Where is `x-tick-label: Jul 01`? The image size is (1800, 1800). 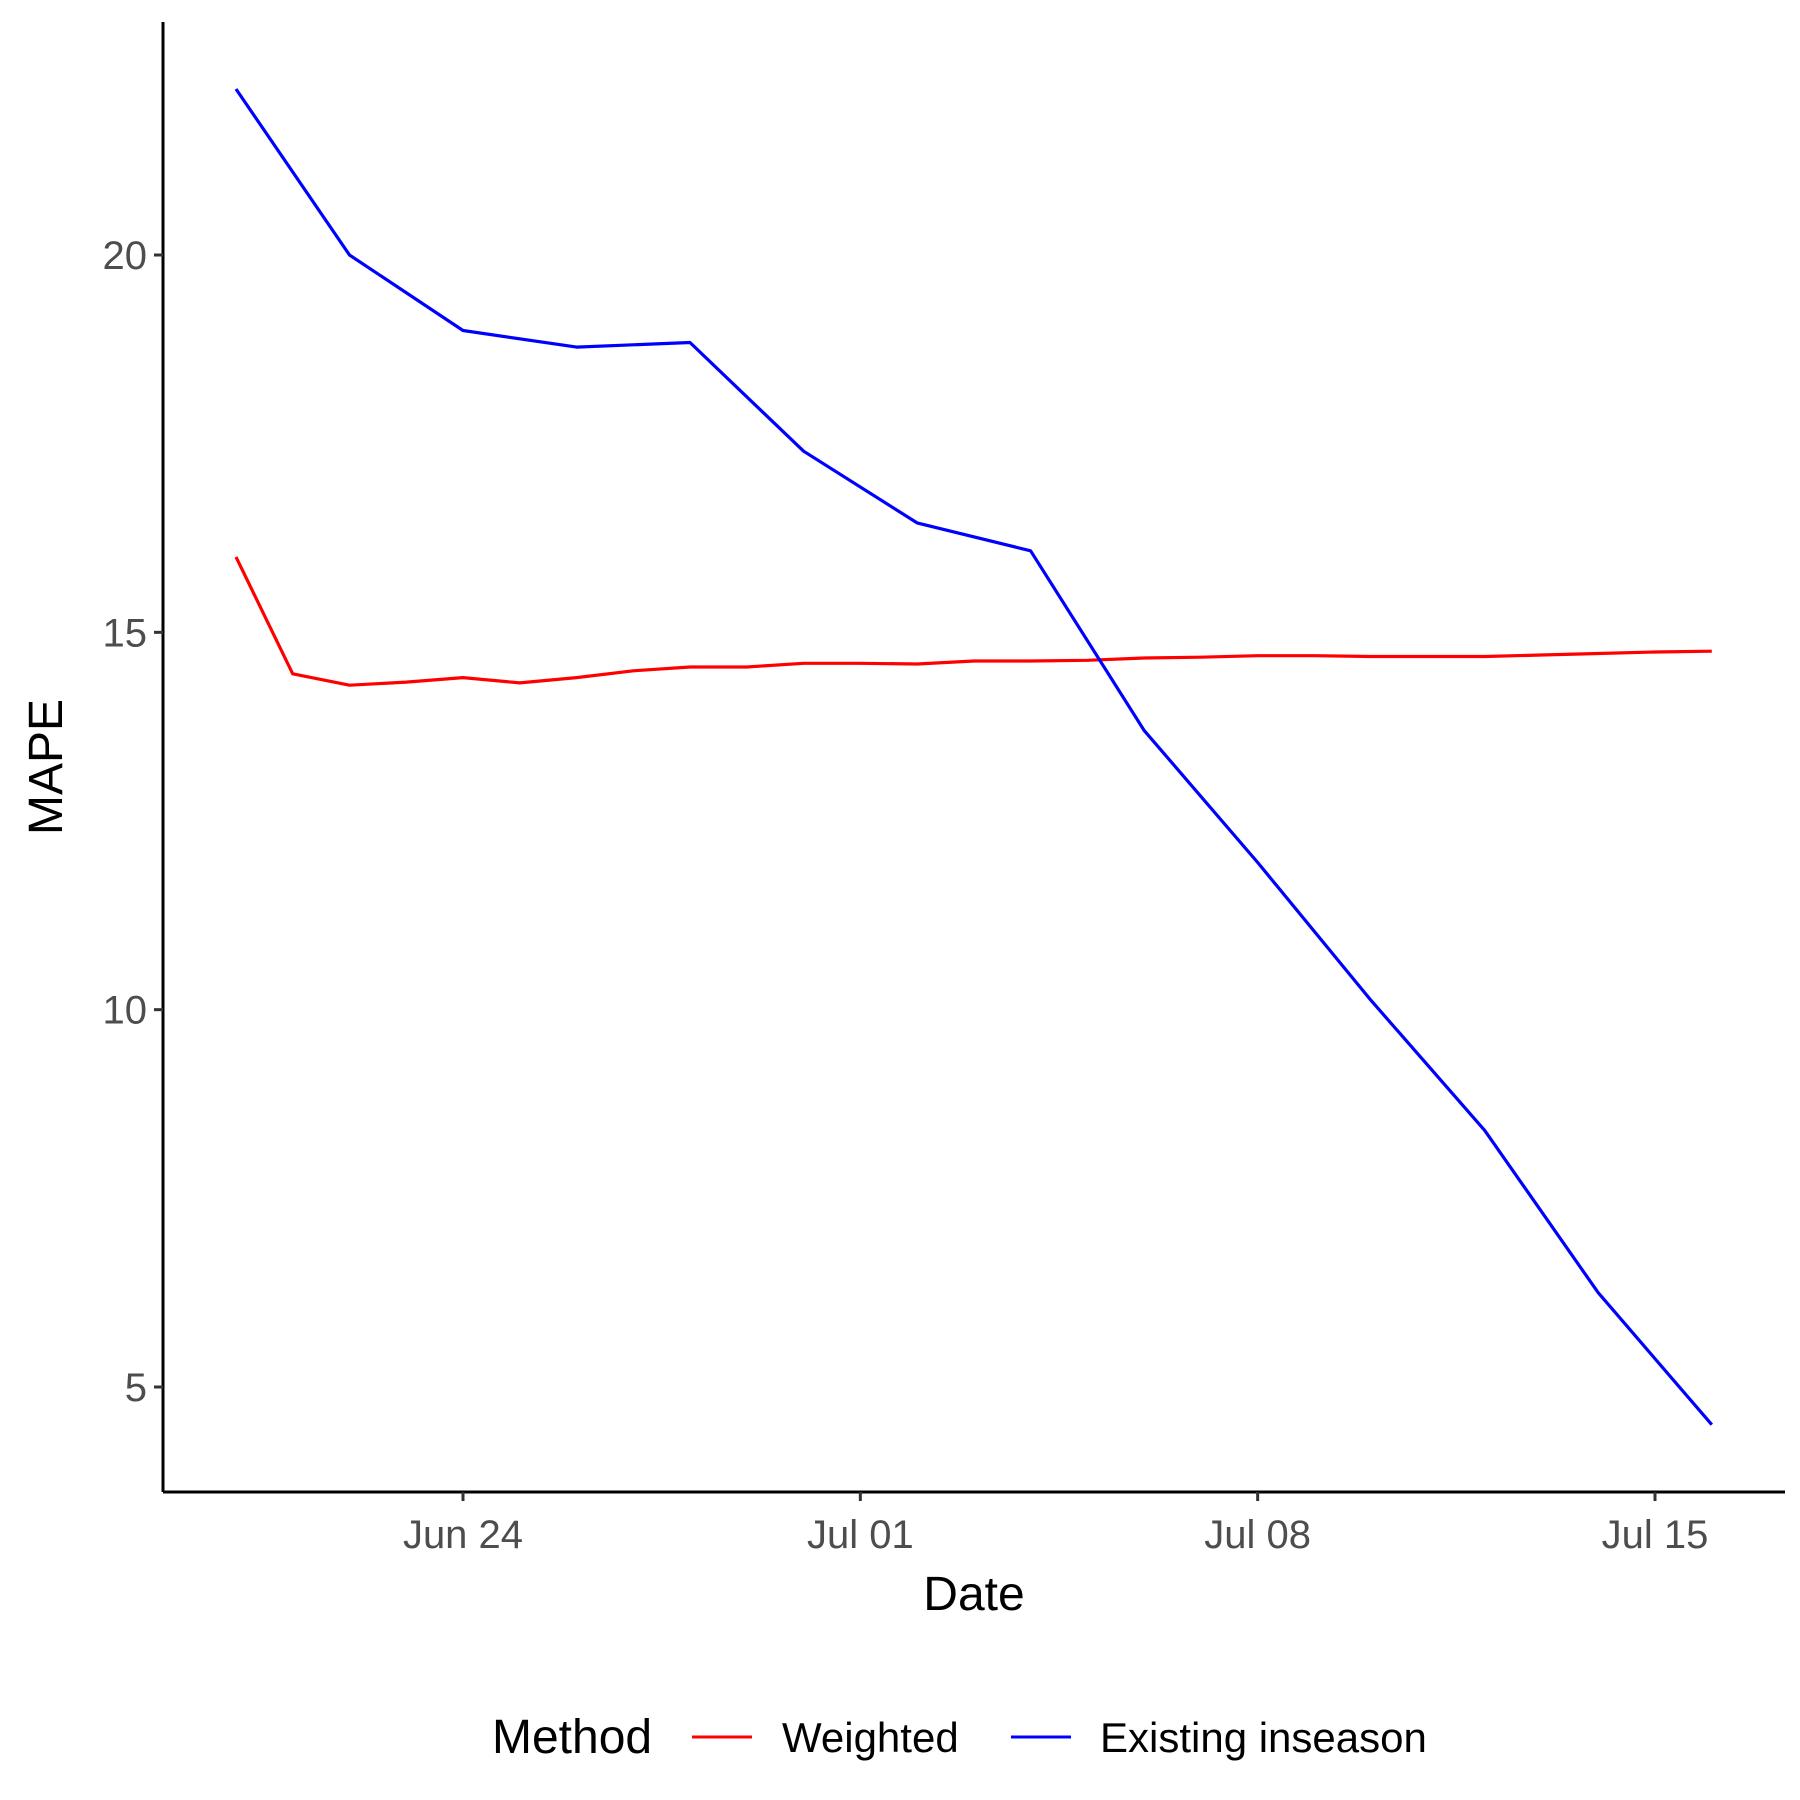 x-tick-label: Jul 01 is located at coordinates (860, 1535).